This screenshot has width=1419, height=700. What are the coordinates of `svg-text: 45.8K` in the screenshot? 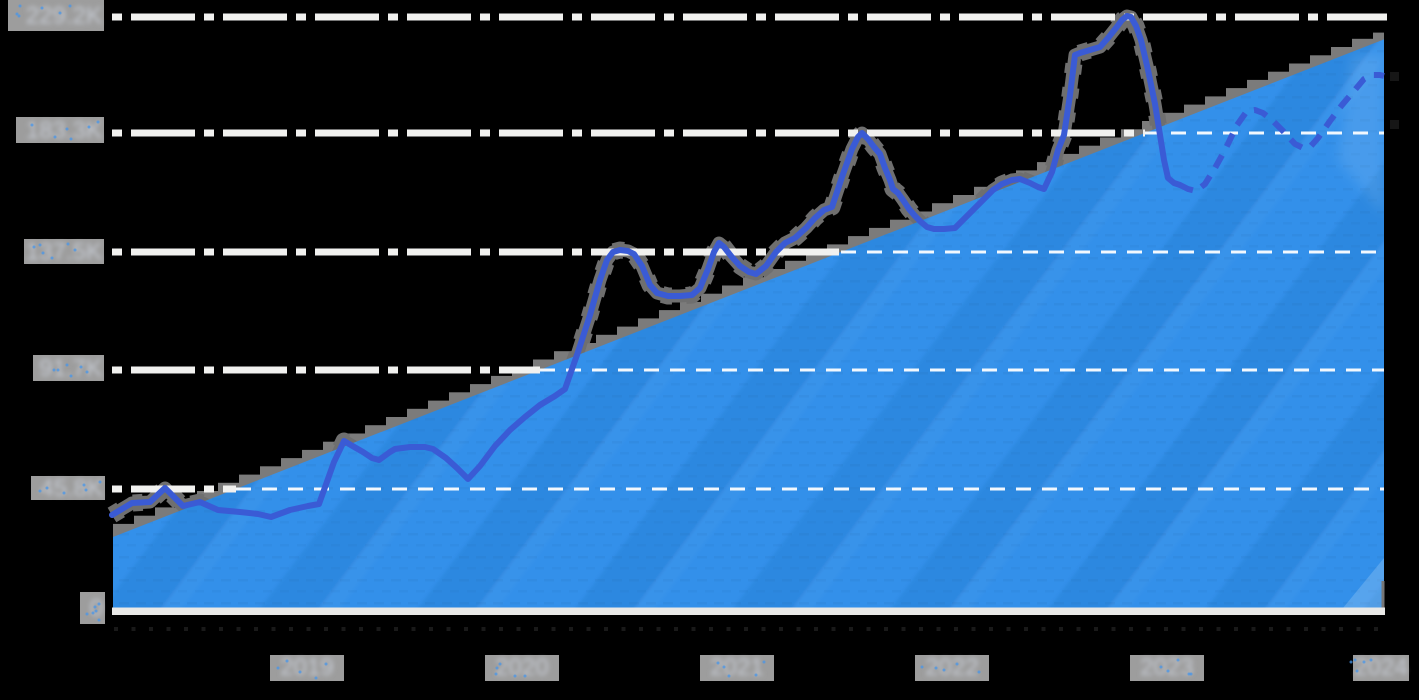 It's located at (71, 488).